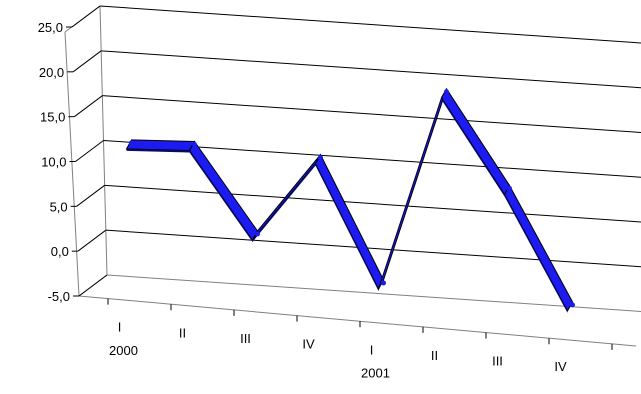 The image size is (641, 394). Describe the element at coordinates (52, 117) in the screenshot. I see `y-tick-label: 15,0` at that location.